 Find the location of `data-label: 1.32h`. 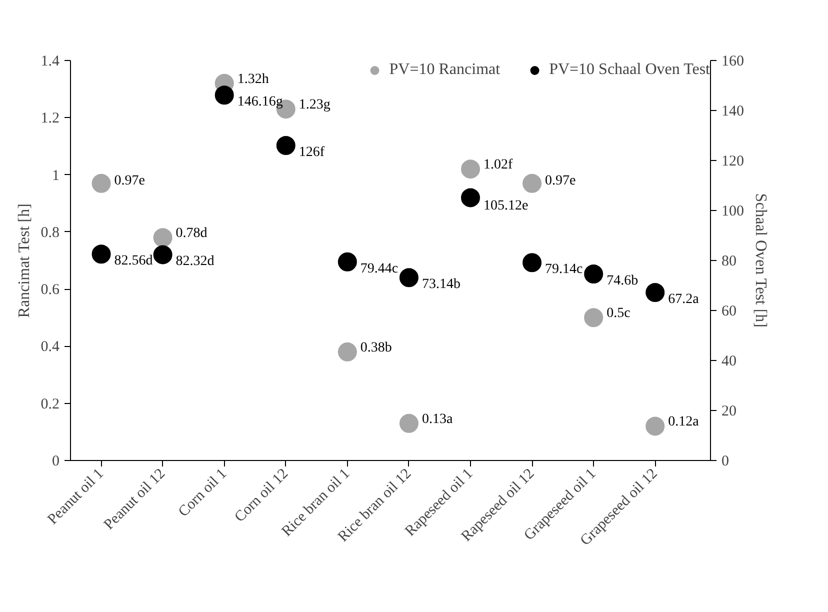

data-label: 1.32h is located at coordinates (253, 79).